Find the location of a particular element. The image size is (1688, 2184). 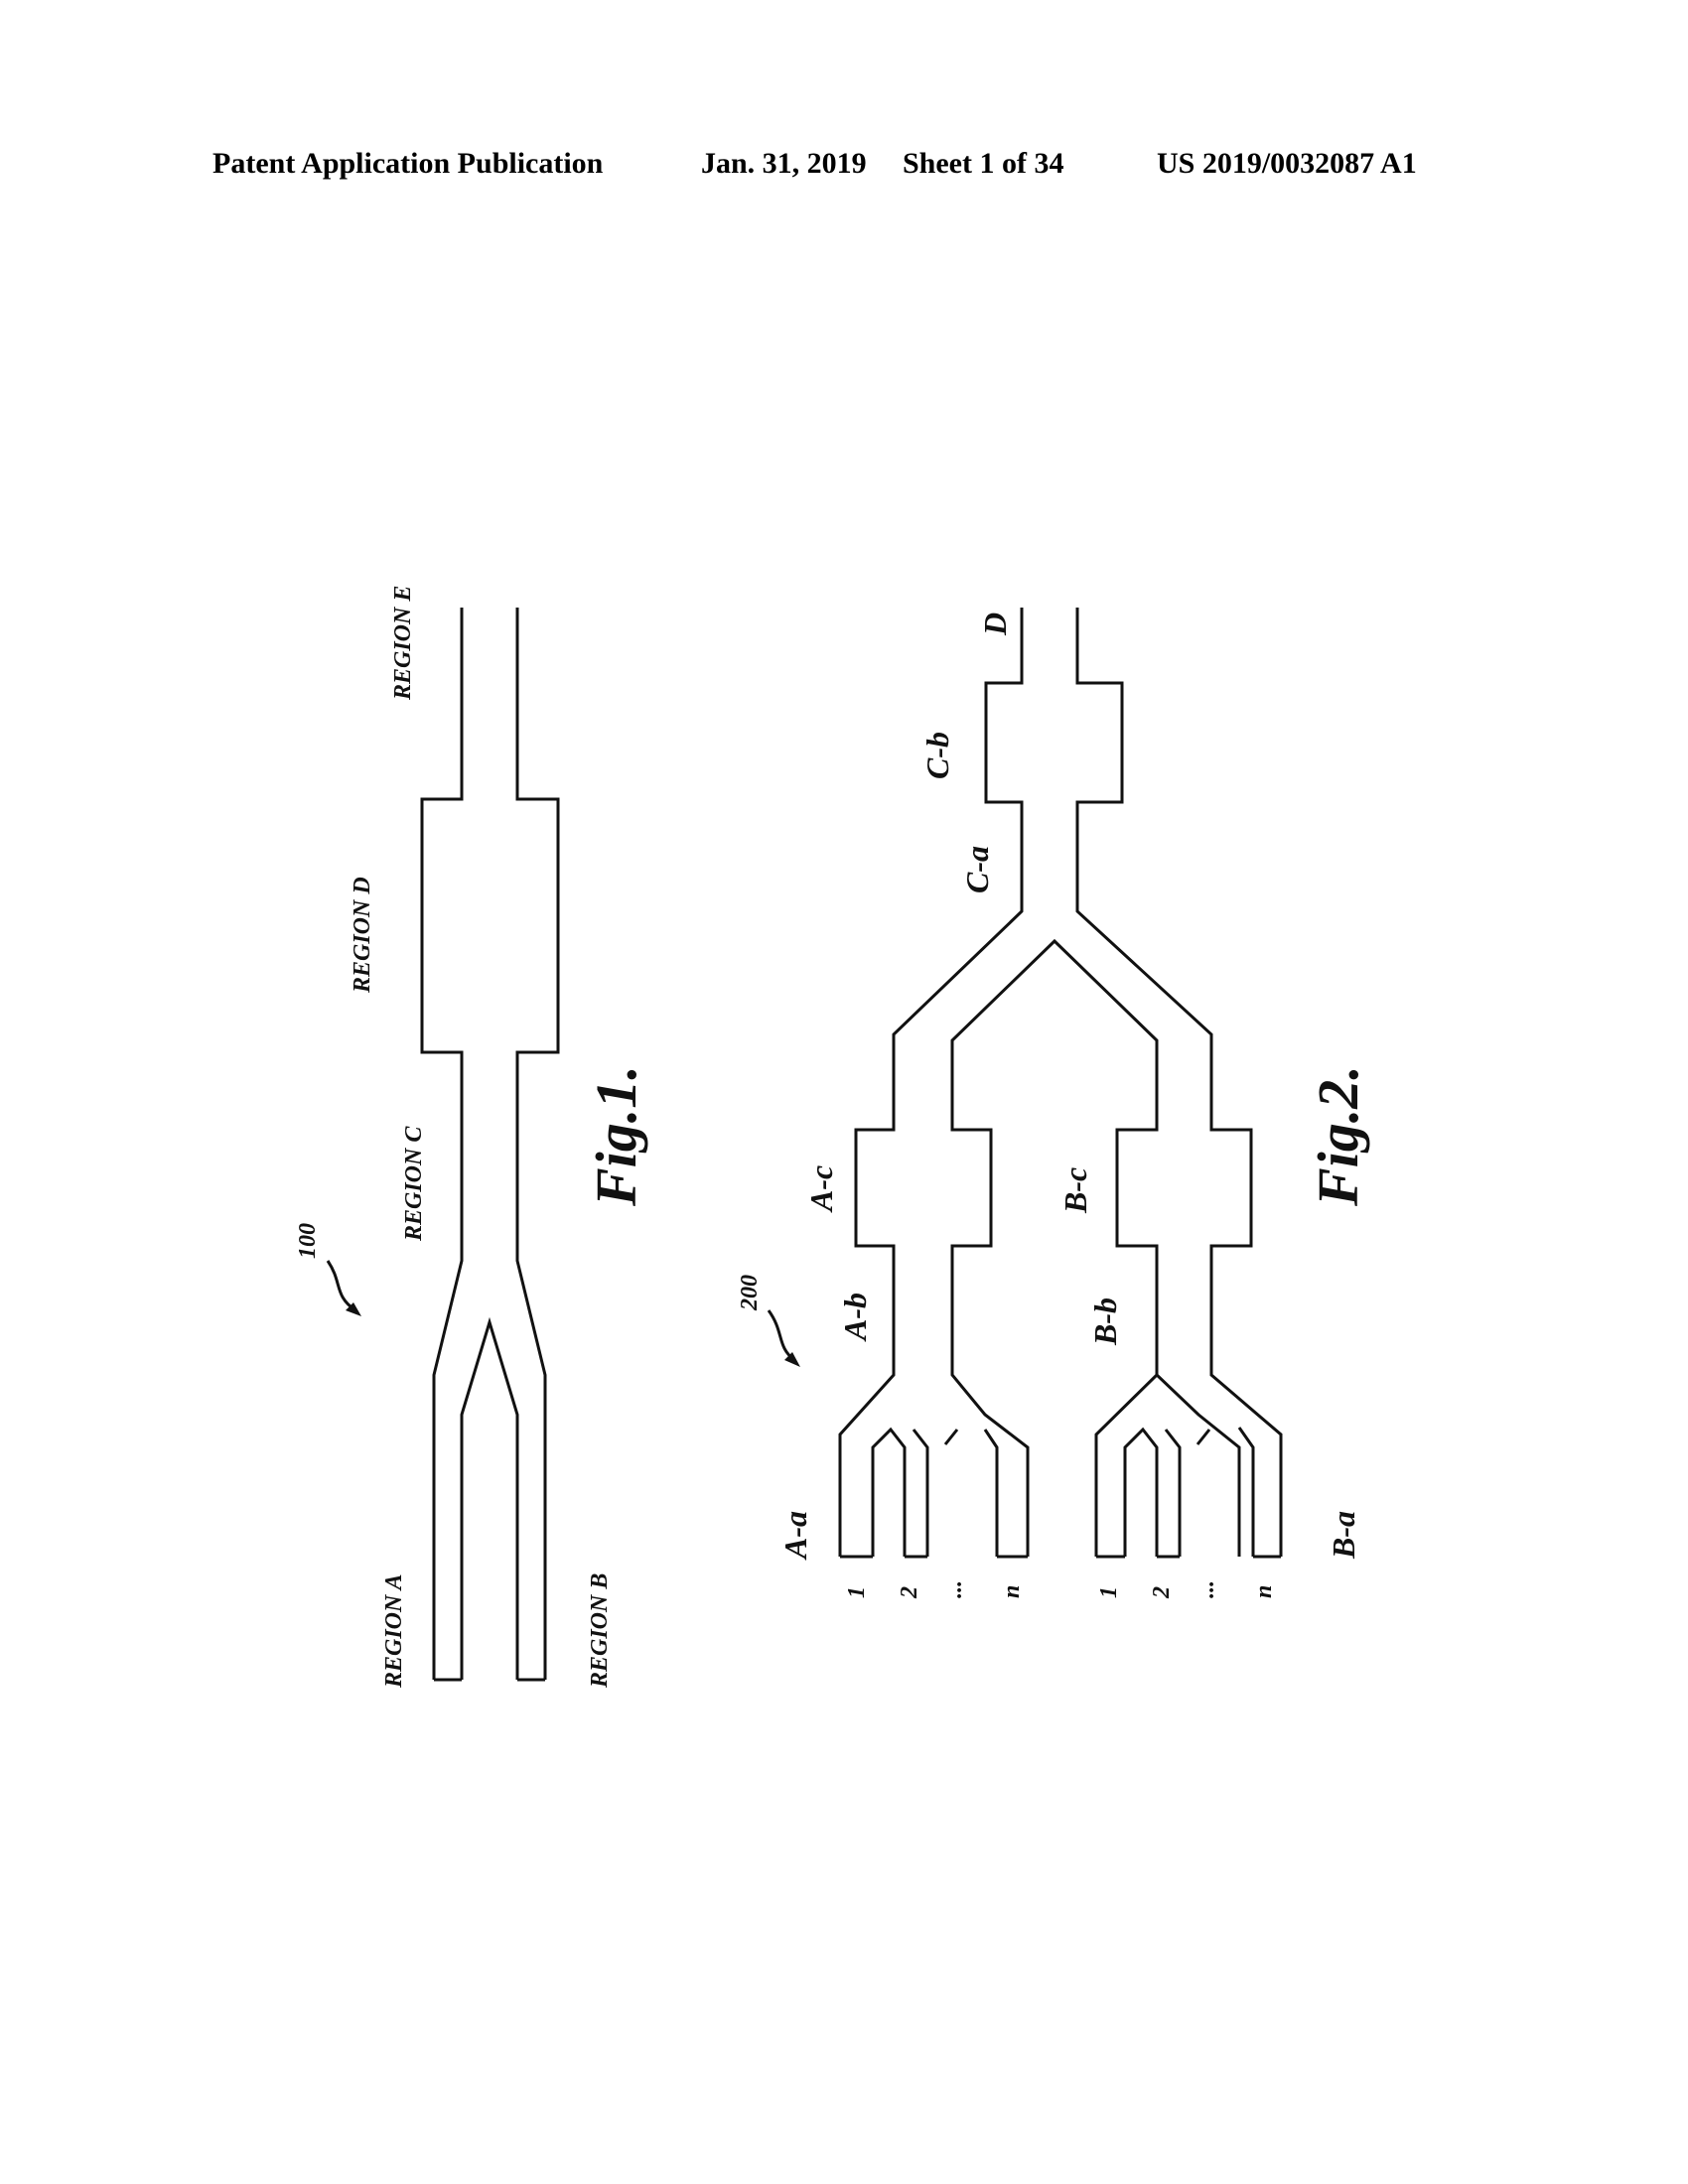

fig2-reference-number: 200 is located at coordinates (750, 1293).